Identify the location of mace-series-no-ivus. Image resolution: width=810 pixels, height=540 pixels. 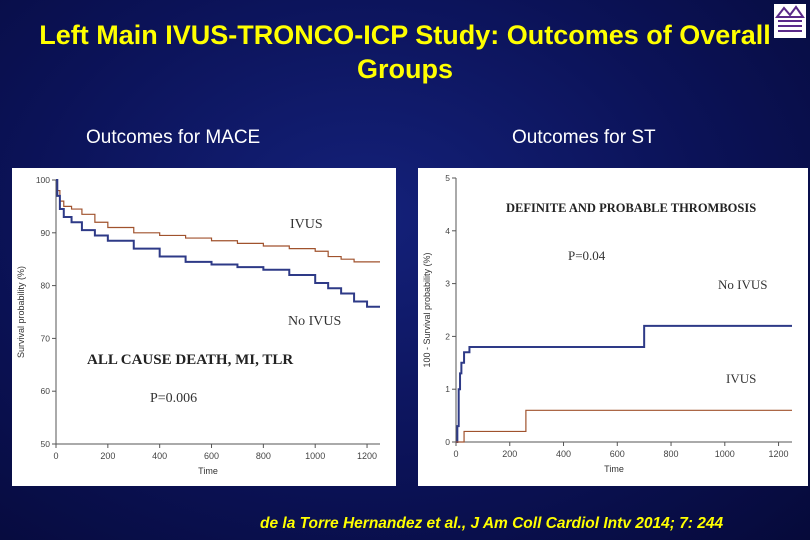
(218, 243).